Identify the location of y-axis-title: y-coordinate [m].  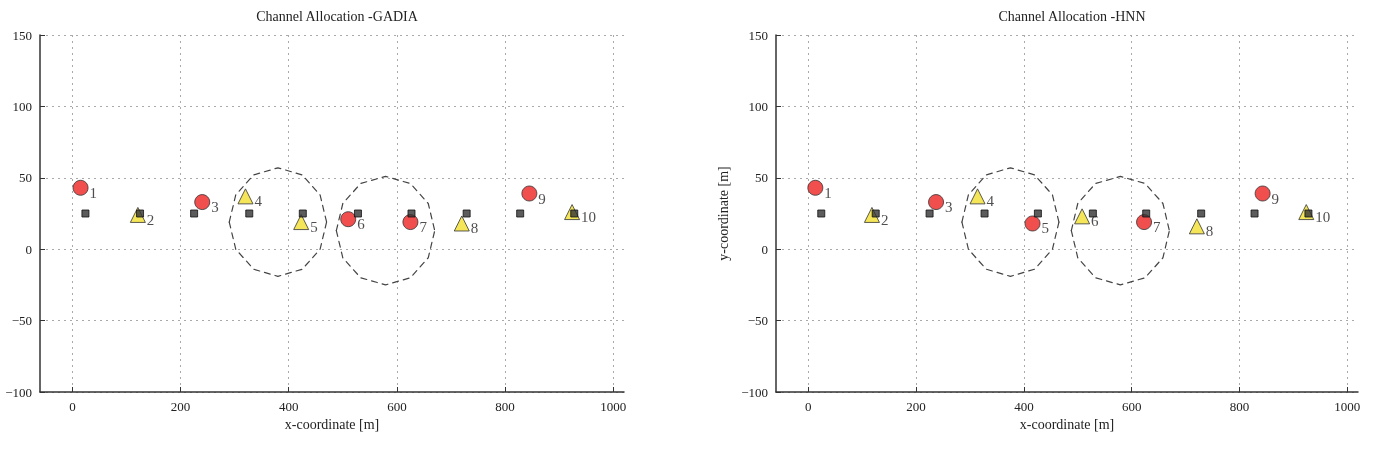
(723, 213).